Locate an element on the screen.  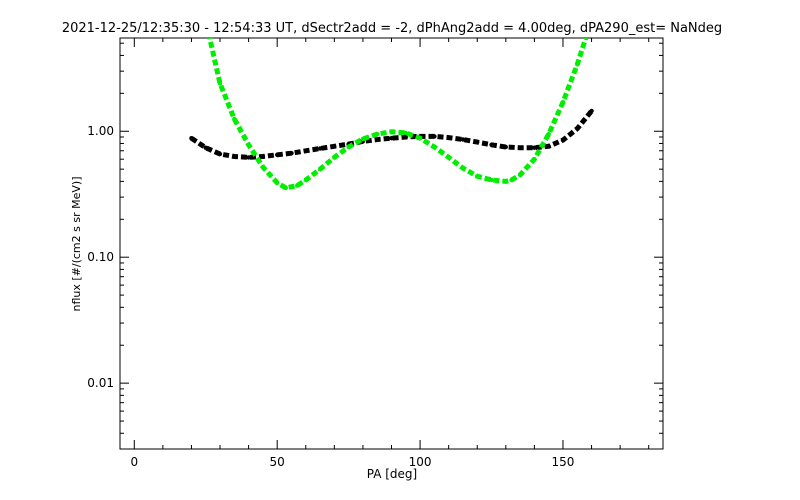
x-tick-label: 50 is located at coordinates (277, 462).